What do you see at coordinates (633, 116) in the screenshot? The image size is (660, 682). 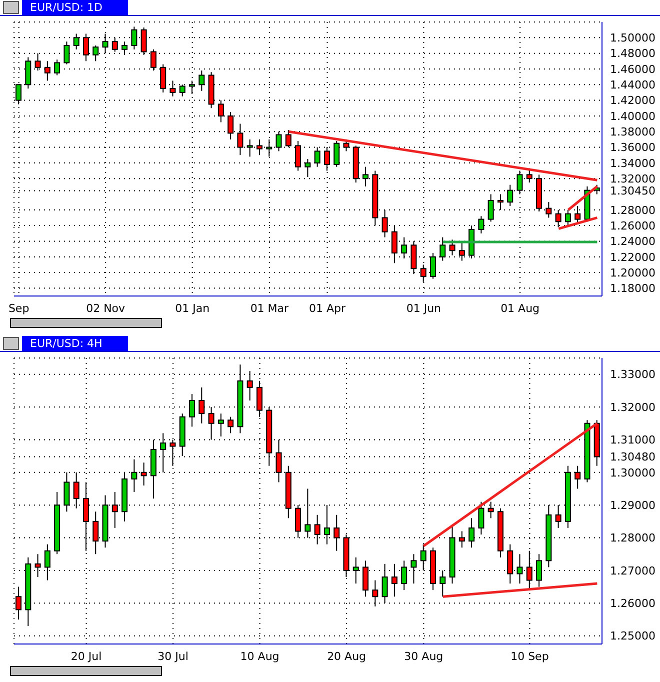 I see `y-tick-label: 1.40000` at bounding box center [633, 116].